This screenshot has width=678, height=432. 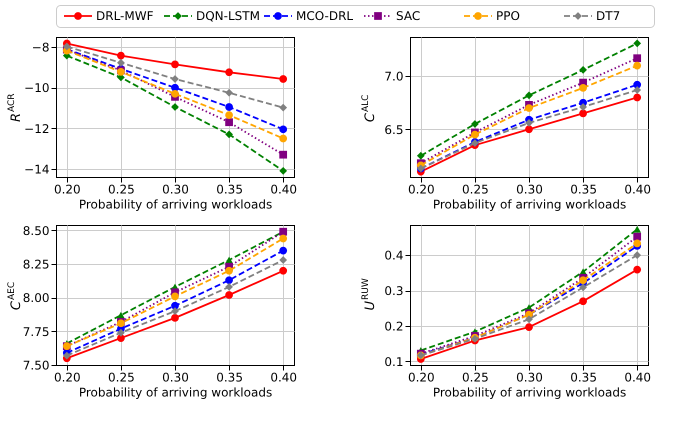 What do you see at coordinates (37, 88) in the screenshot?
I see `y-tick-label: −10` at bounding box center [37, 88].